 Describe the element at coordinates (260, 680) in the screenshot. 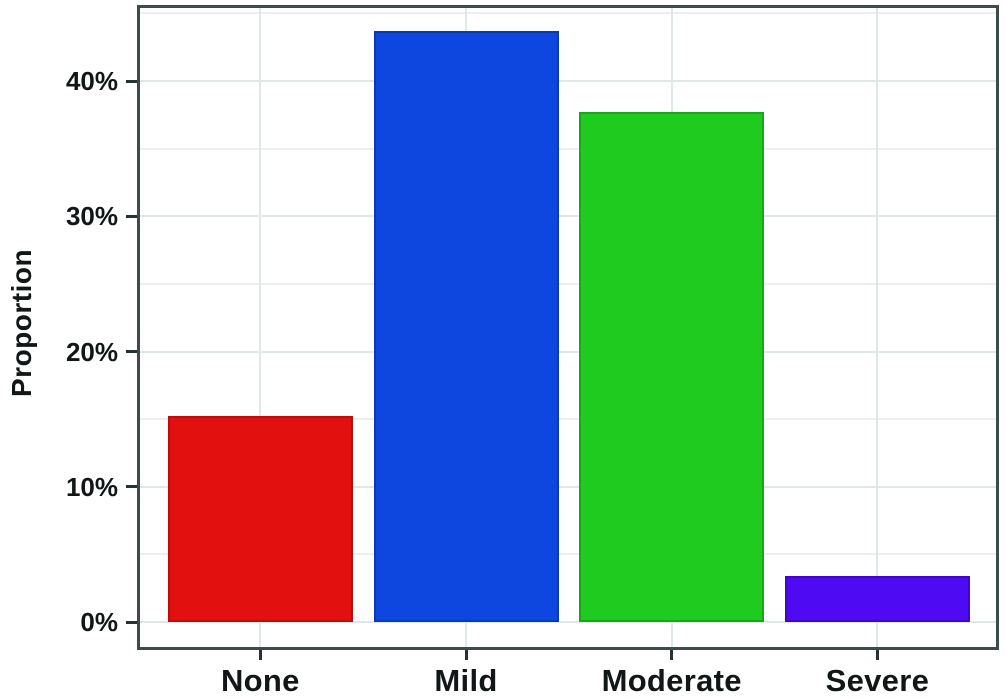

I see `x-tick-label-none: None` at that location.